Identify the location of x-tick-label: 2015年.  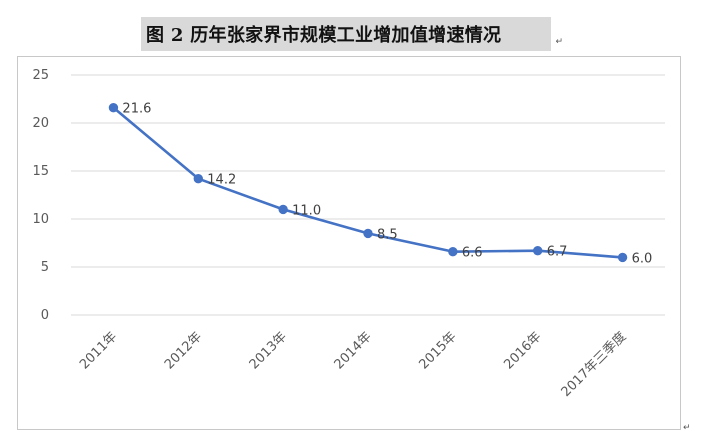
(437, 350).